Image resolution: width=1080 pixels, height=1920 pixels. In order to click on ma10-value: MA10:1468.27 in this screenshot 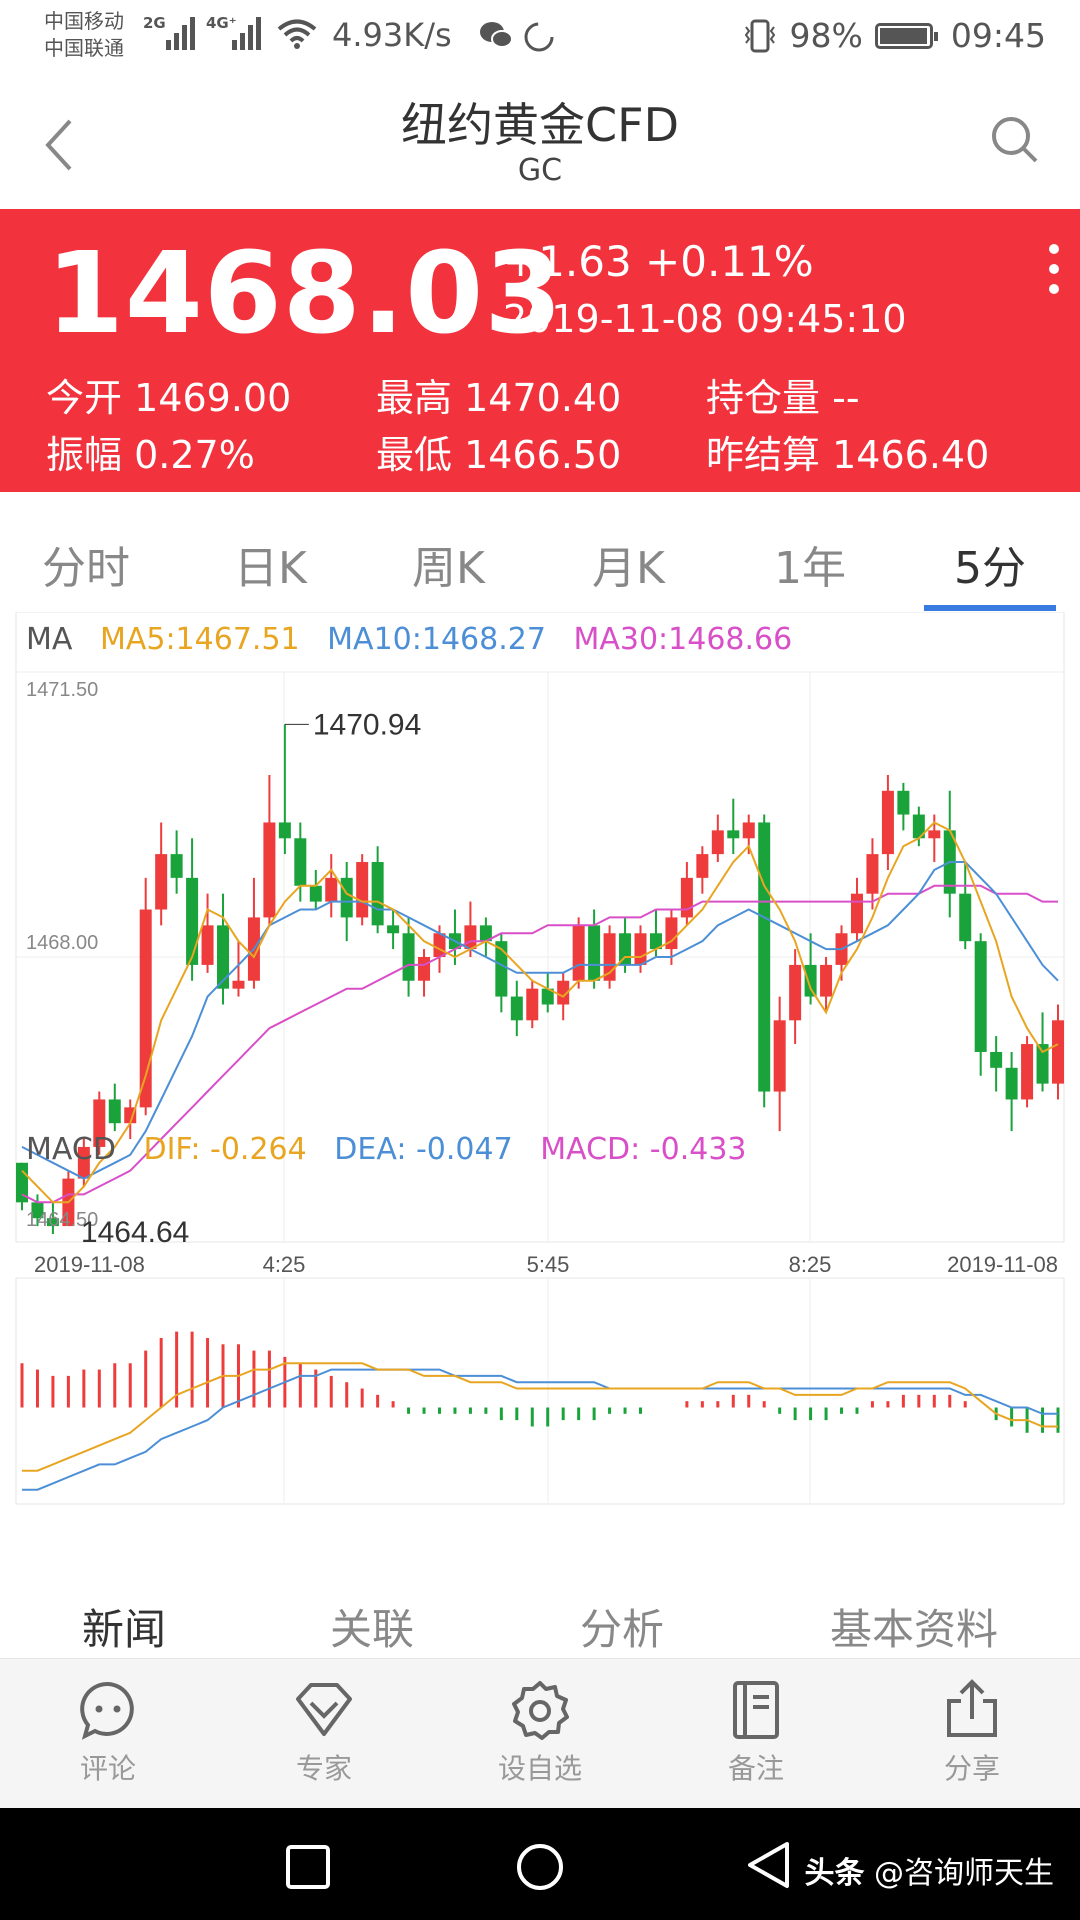, I will do `click(436, 639)`.